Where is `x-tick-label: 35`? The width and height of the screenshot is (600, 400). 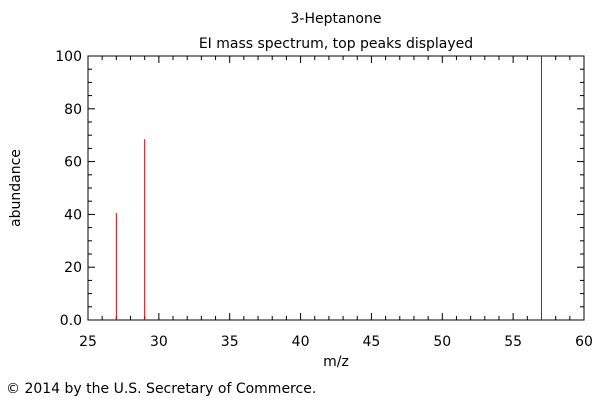
x-tick-label: 35 is located at coordinates (230, 342).